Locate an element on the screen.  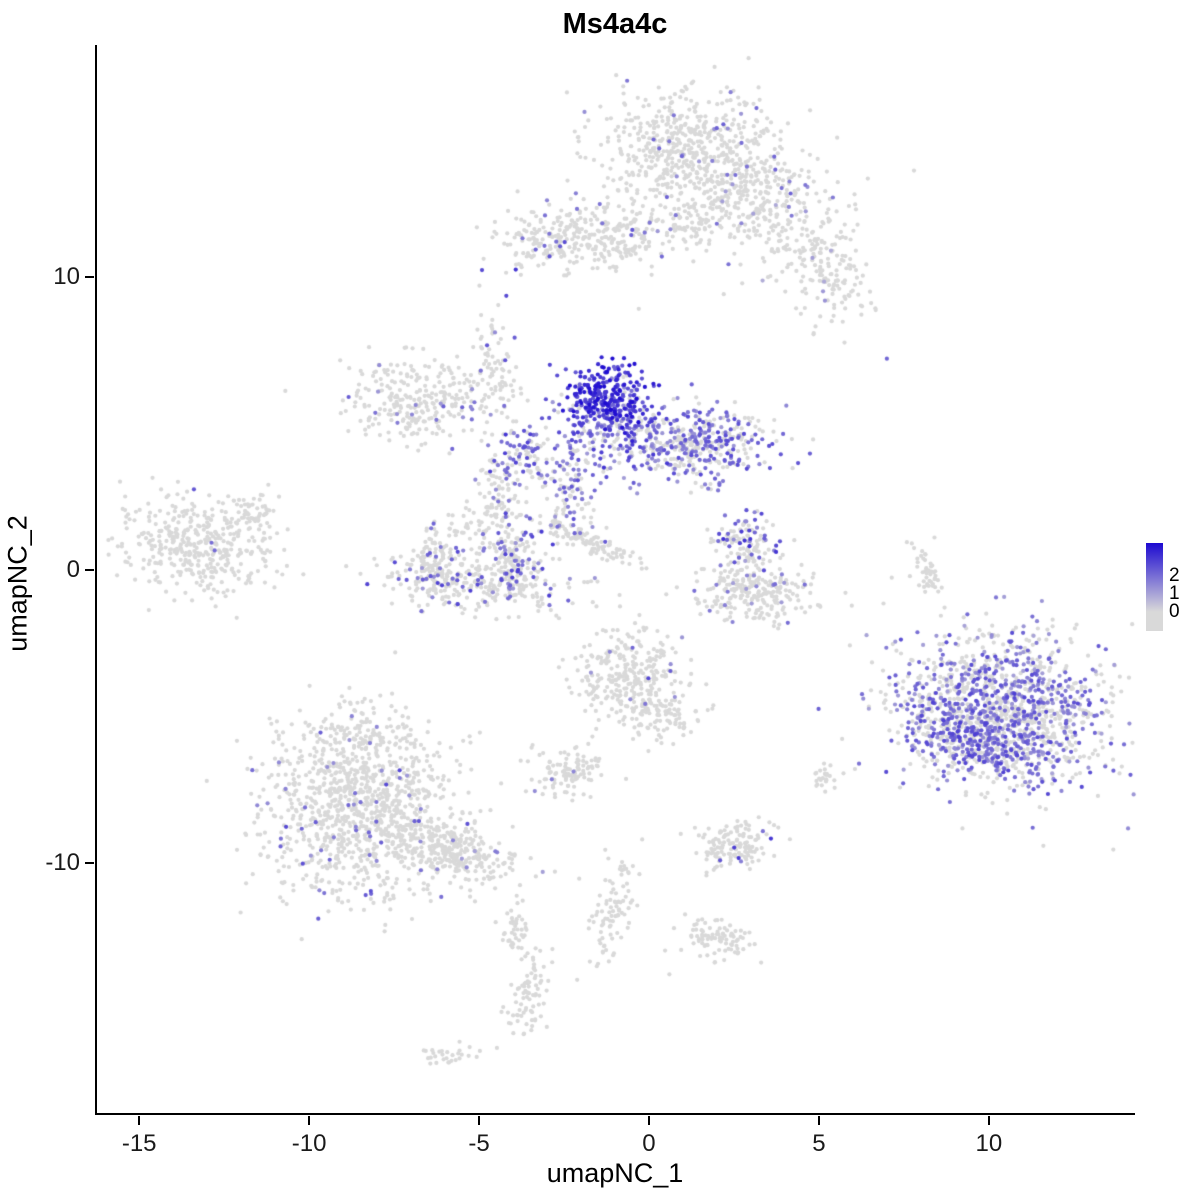
y-tick-label: 10 is located at coordinates (66, 276).